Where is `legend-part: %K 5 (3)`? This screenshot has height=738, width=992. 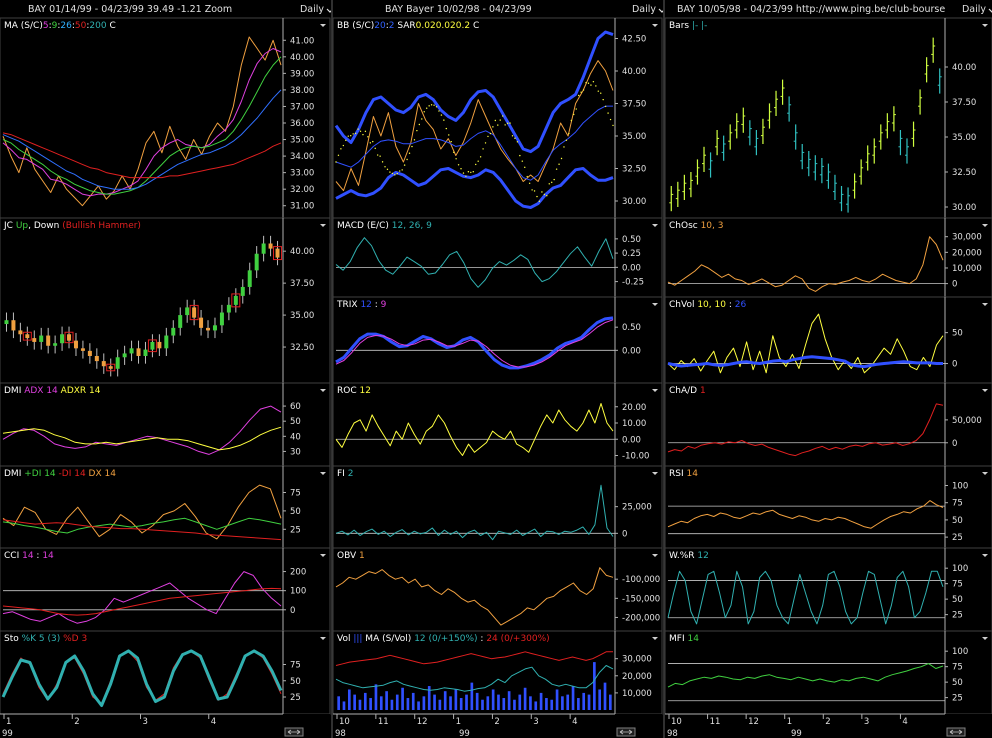
legend-part: %K 5 (3) is located at coordinates (40, 639).